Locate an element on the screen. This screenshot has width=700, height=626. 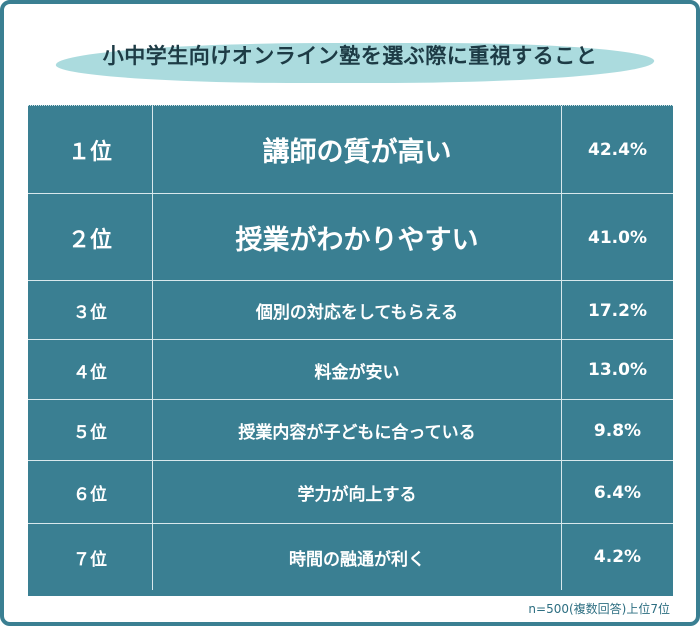
percentage-value: 6.4% is located at coordinates (617, 492).